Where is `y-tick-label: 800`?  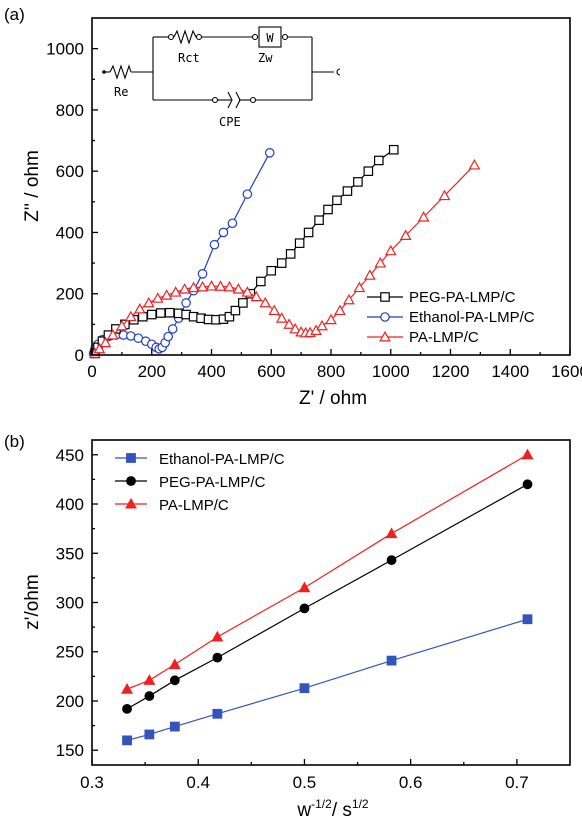 y-tick-label: 800 is located at coordinates (70, 110).